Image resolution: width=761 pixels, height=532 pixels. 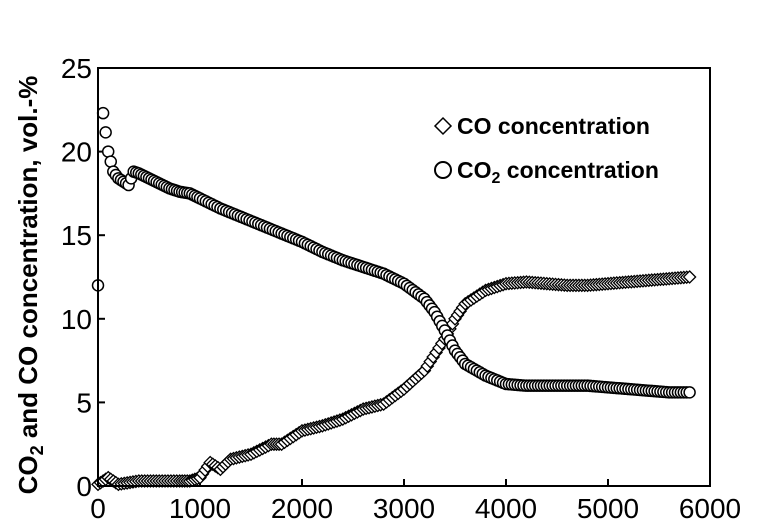 I want to click on y-axis-label-rest: and CO concentration, vol.-%, so click(x=28, y=261).